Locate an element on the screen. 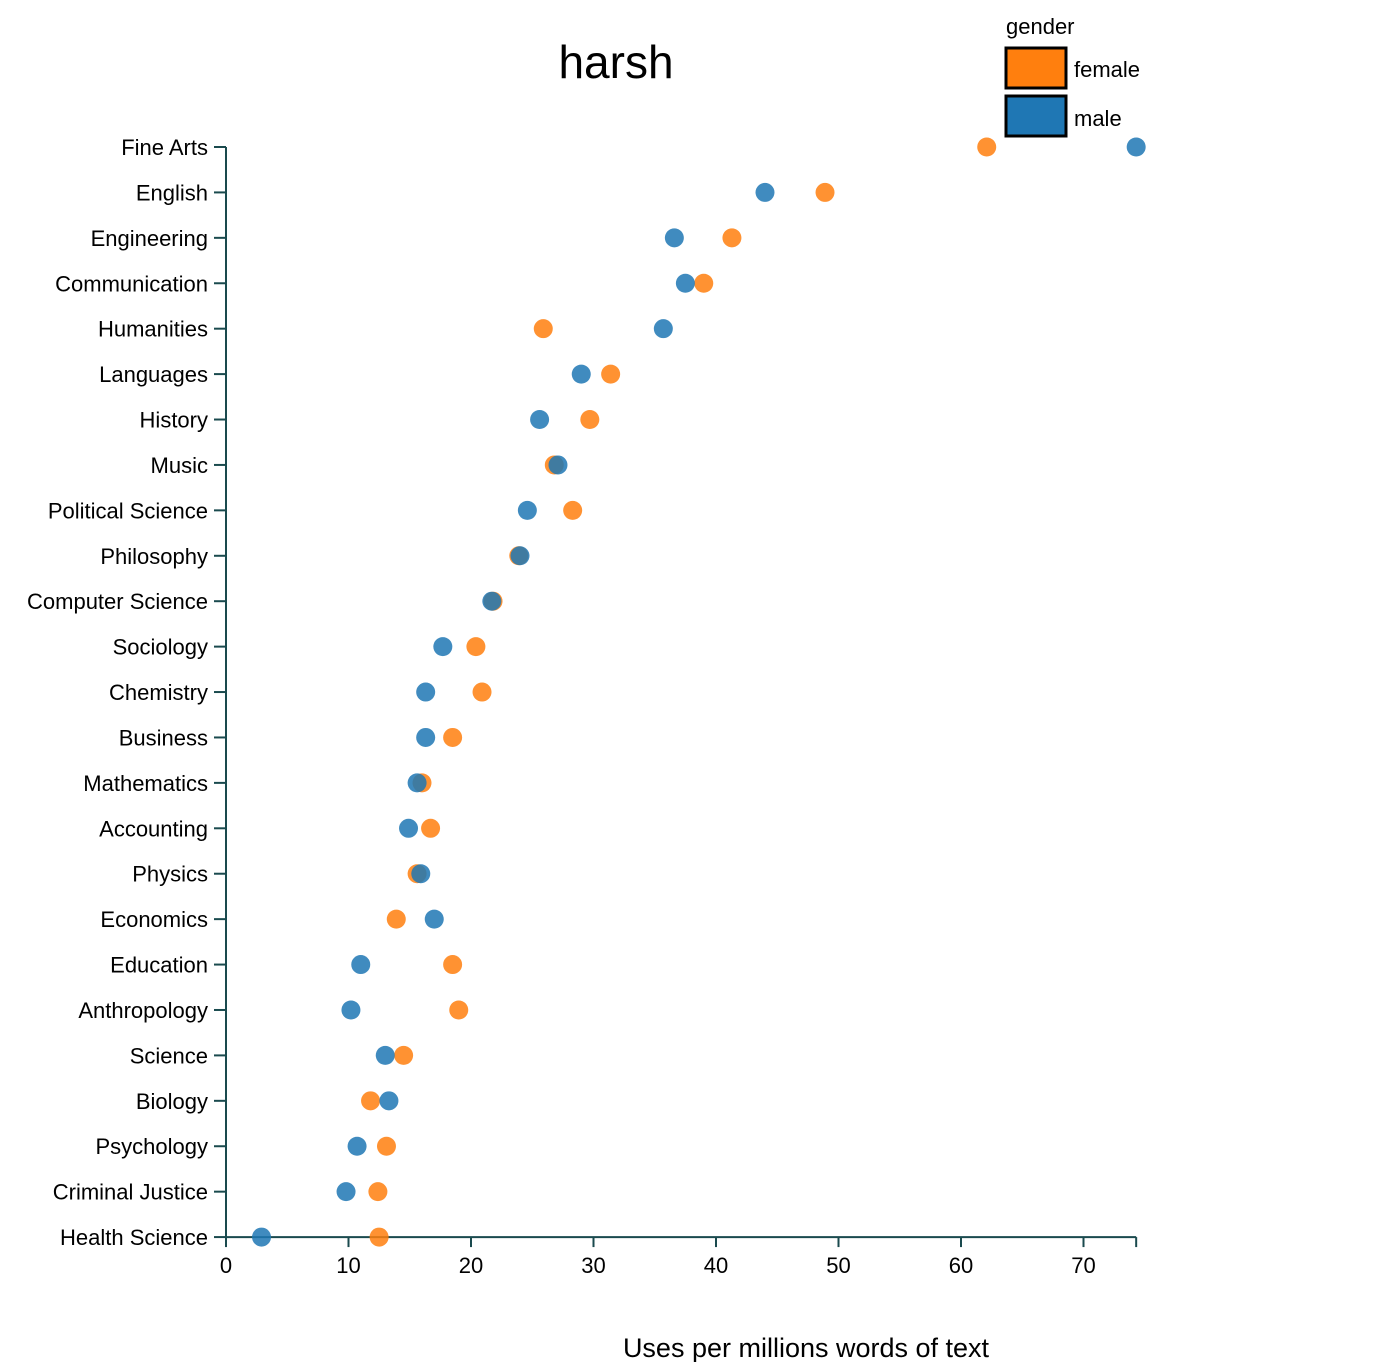  y-tick-label: Criminal Justice is located at coordinates (130, 1192).